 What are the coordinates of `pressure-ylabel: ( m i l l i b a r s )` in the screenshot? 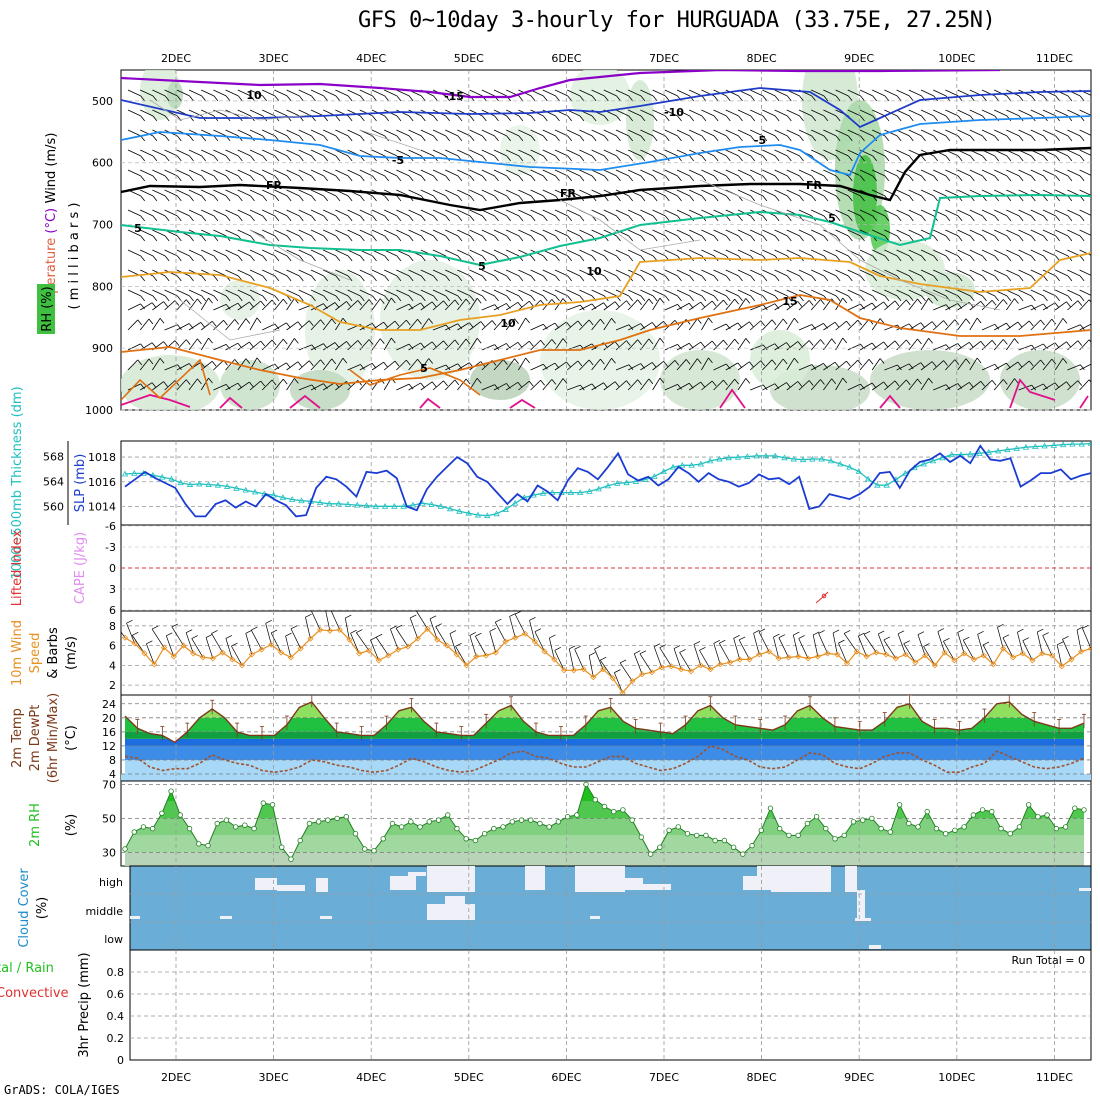 It's located at (74, 256).